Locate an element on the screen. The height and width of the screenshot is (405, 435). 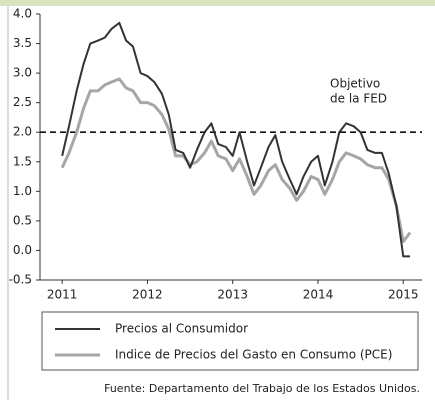
y-tick-label: 2.0 is located at coordinates (22, 132).